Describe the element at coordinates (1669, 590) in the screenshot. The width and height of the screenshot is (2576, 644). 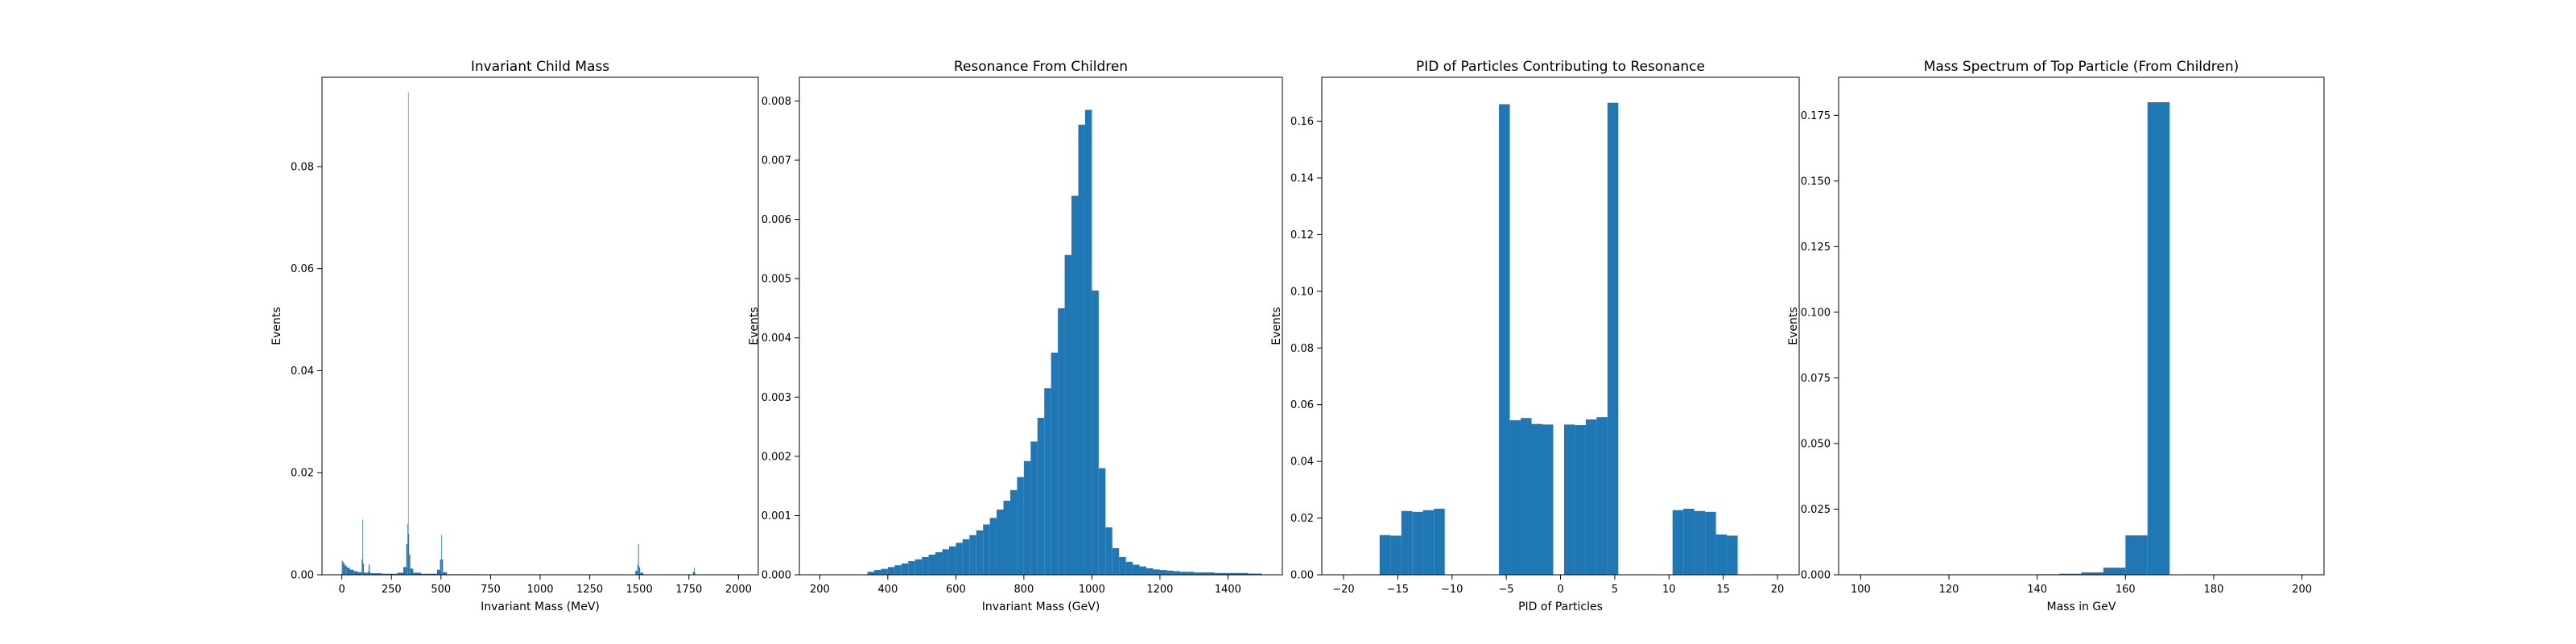
I see `x-tick-label: 10` at that location.